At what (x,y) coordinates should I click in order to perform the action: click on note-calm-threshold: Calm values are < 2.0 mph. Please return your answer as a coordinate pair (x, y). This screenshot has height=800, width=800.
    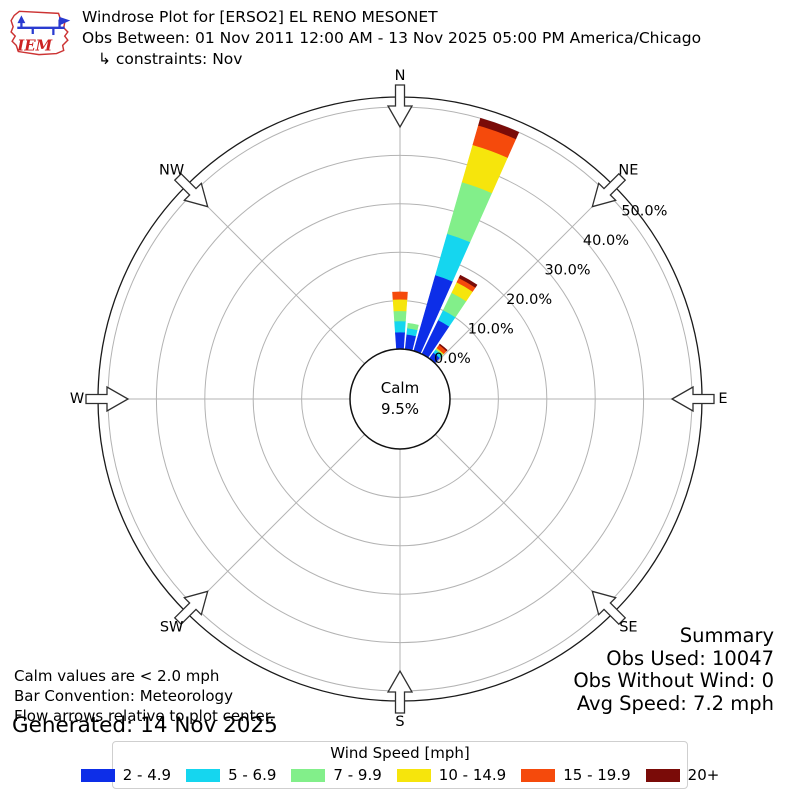
    Looking at the image, I should click on (117, 676).